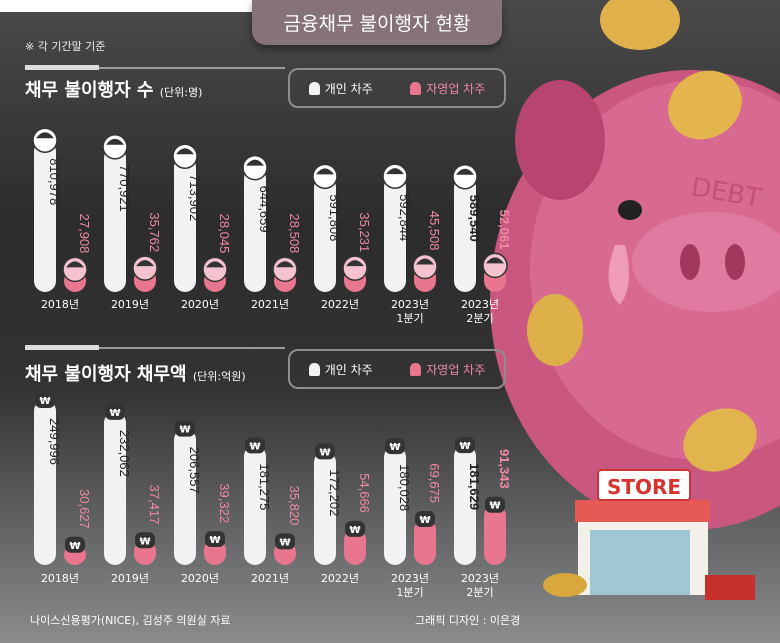 The width and height of the screenshot is (780, 643). I want to click on legend-self-employed: 자영업 차주, so click(447, 88).